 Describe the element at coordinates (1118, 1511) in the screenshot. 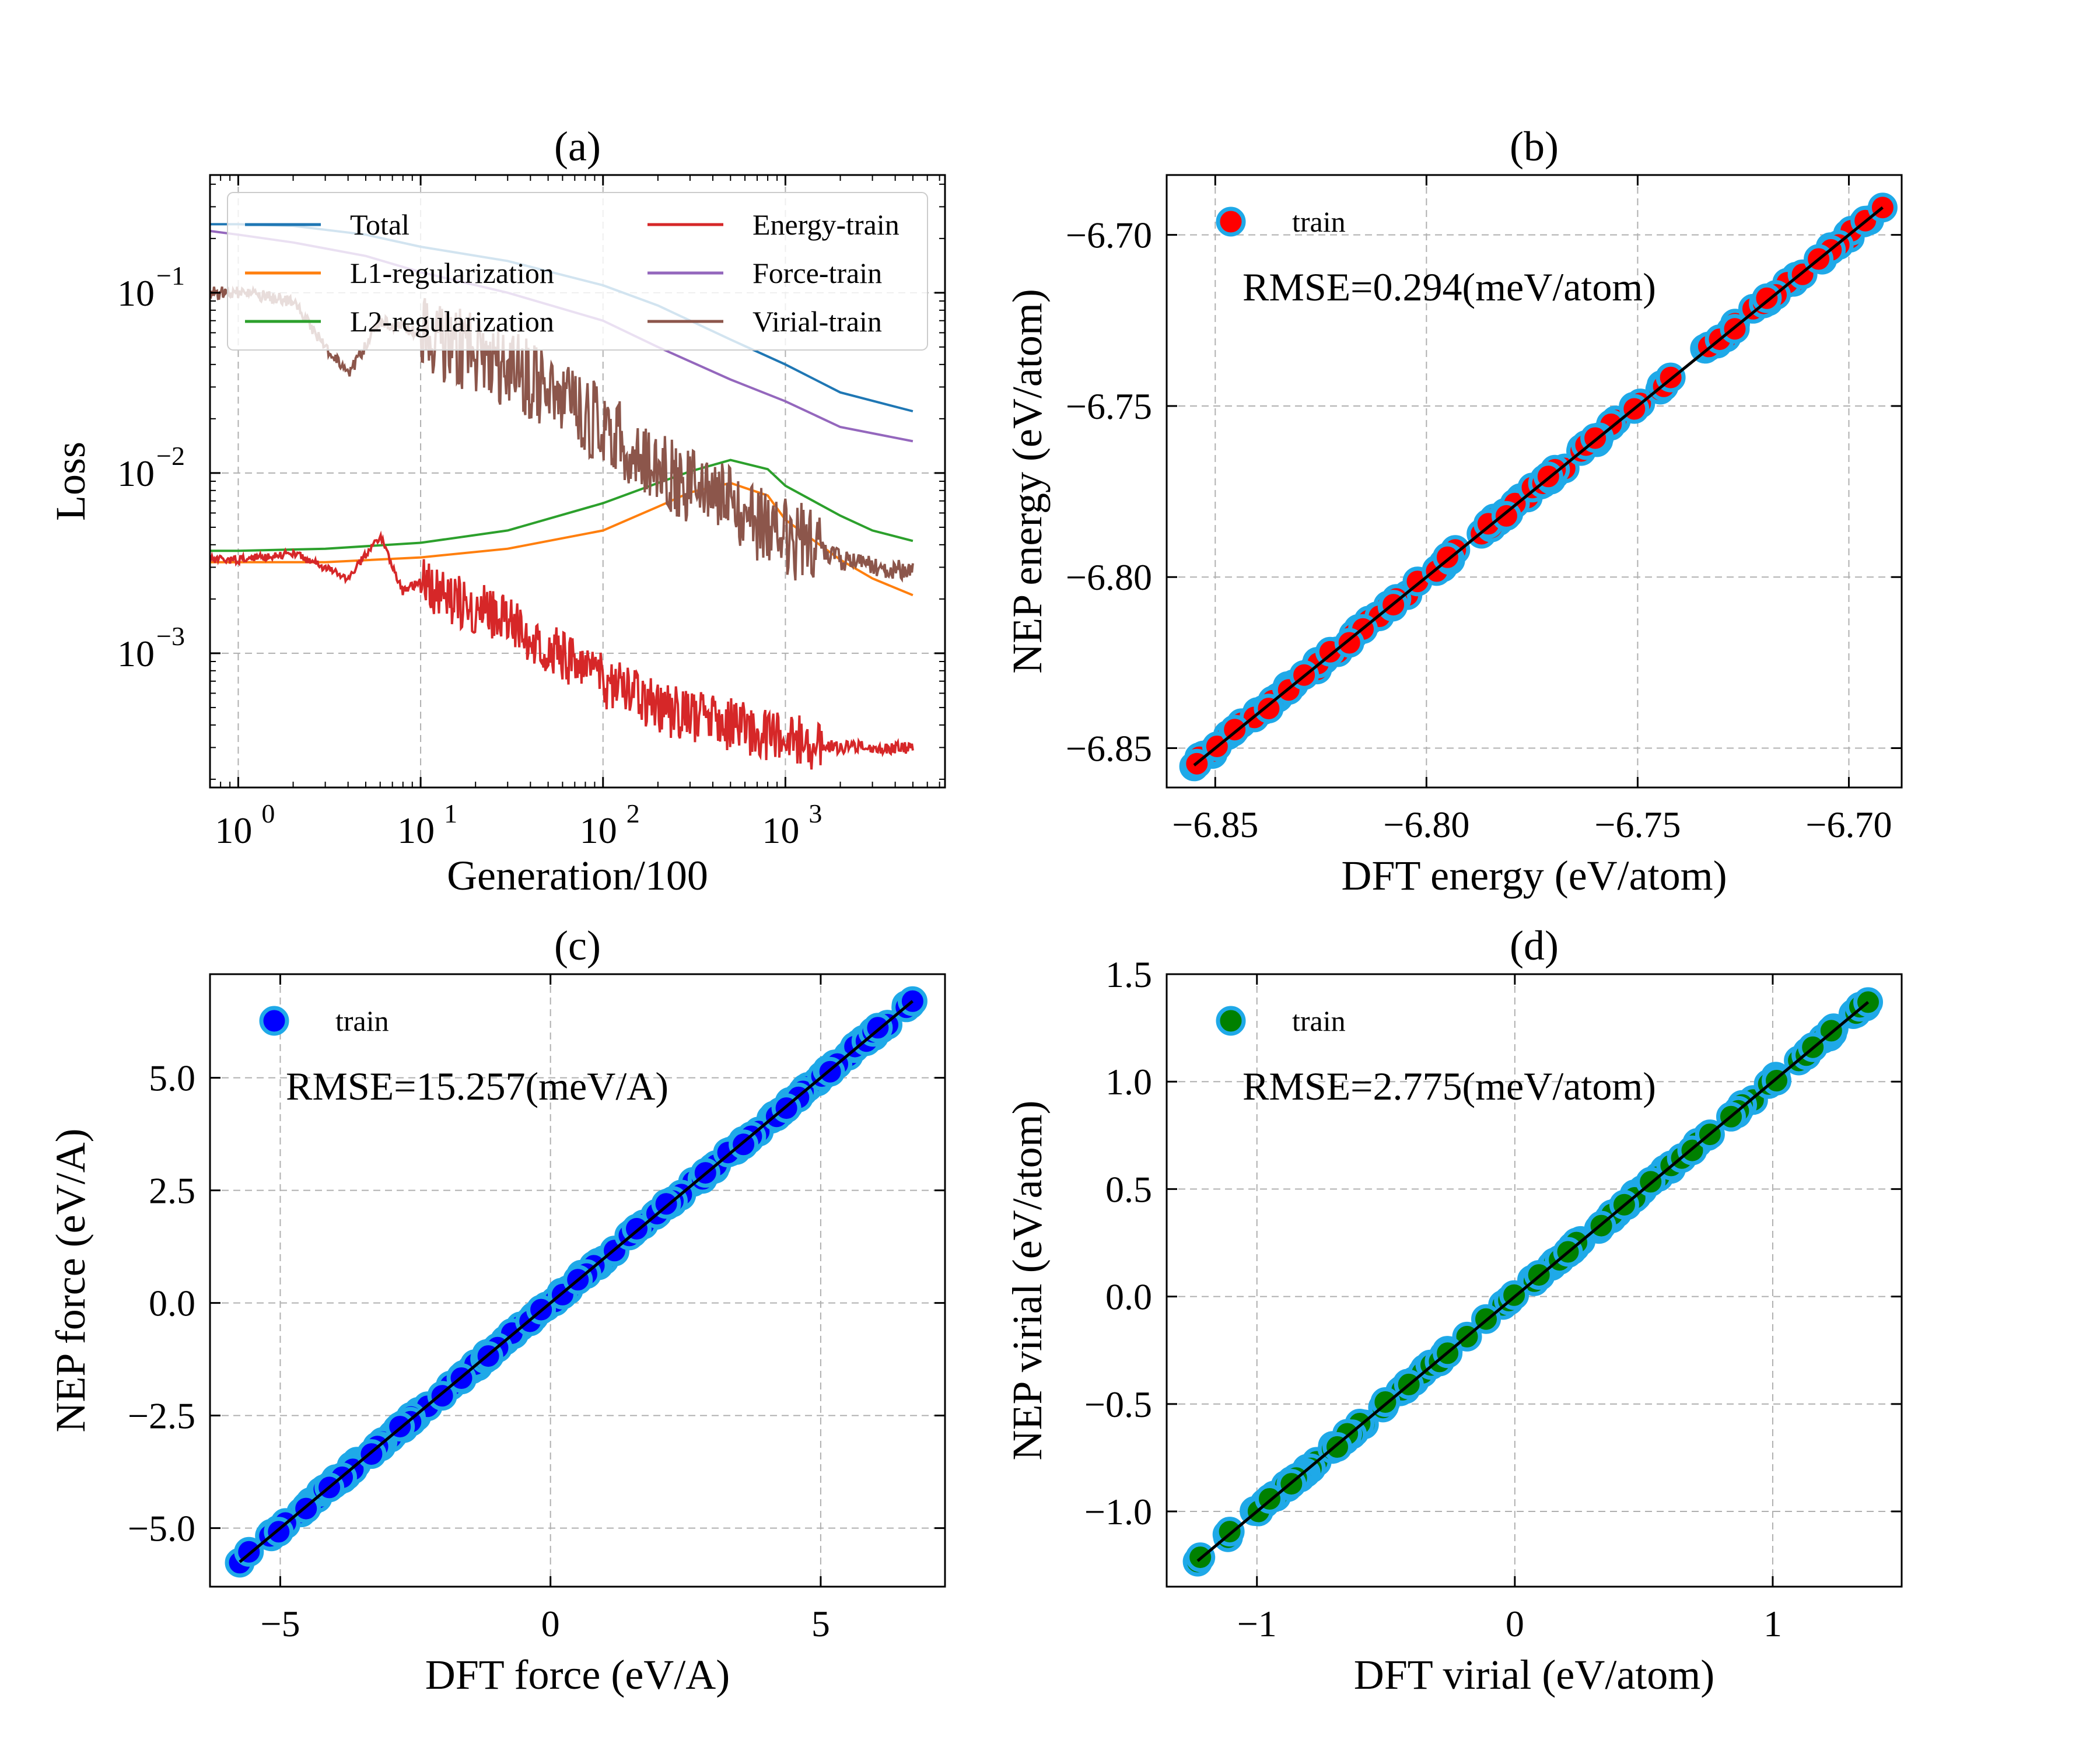

I see `y-tick-label: −1.0` at that location.